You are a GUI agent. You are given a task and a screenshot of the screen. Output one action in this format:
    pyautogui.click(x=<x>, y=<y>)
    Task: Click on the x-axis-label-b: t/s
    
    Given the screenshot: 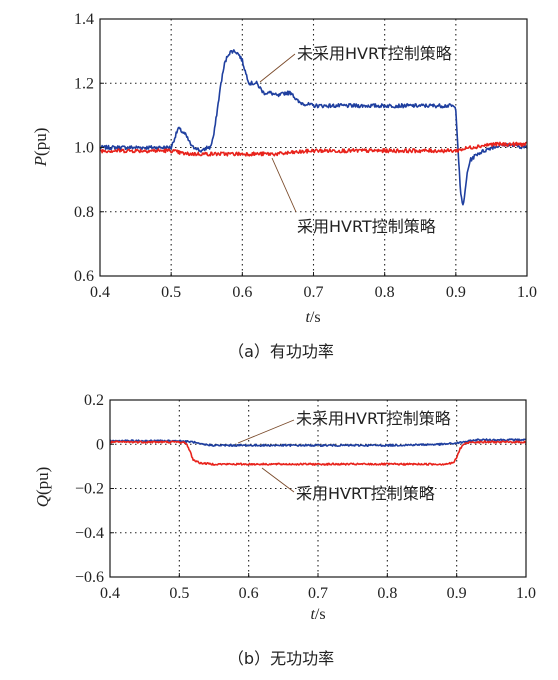 What is the action you would take?
    pyautogui.click(x=317, y=614)
    